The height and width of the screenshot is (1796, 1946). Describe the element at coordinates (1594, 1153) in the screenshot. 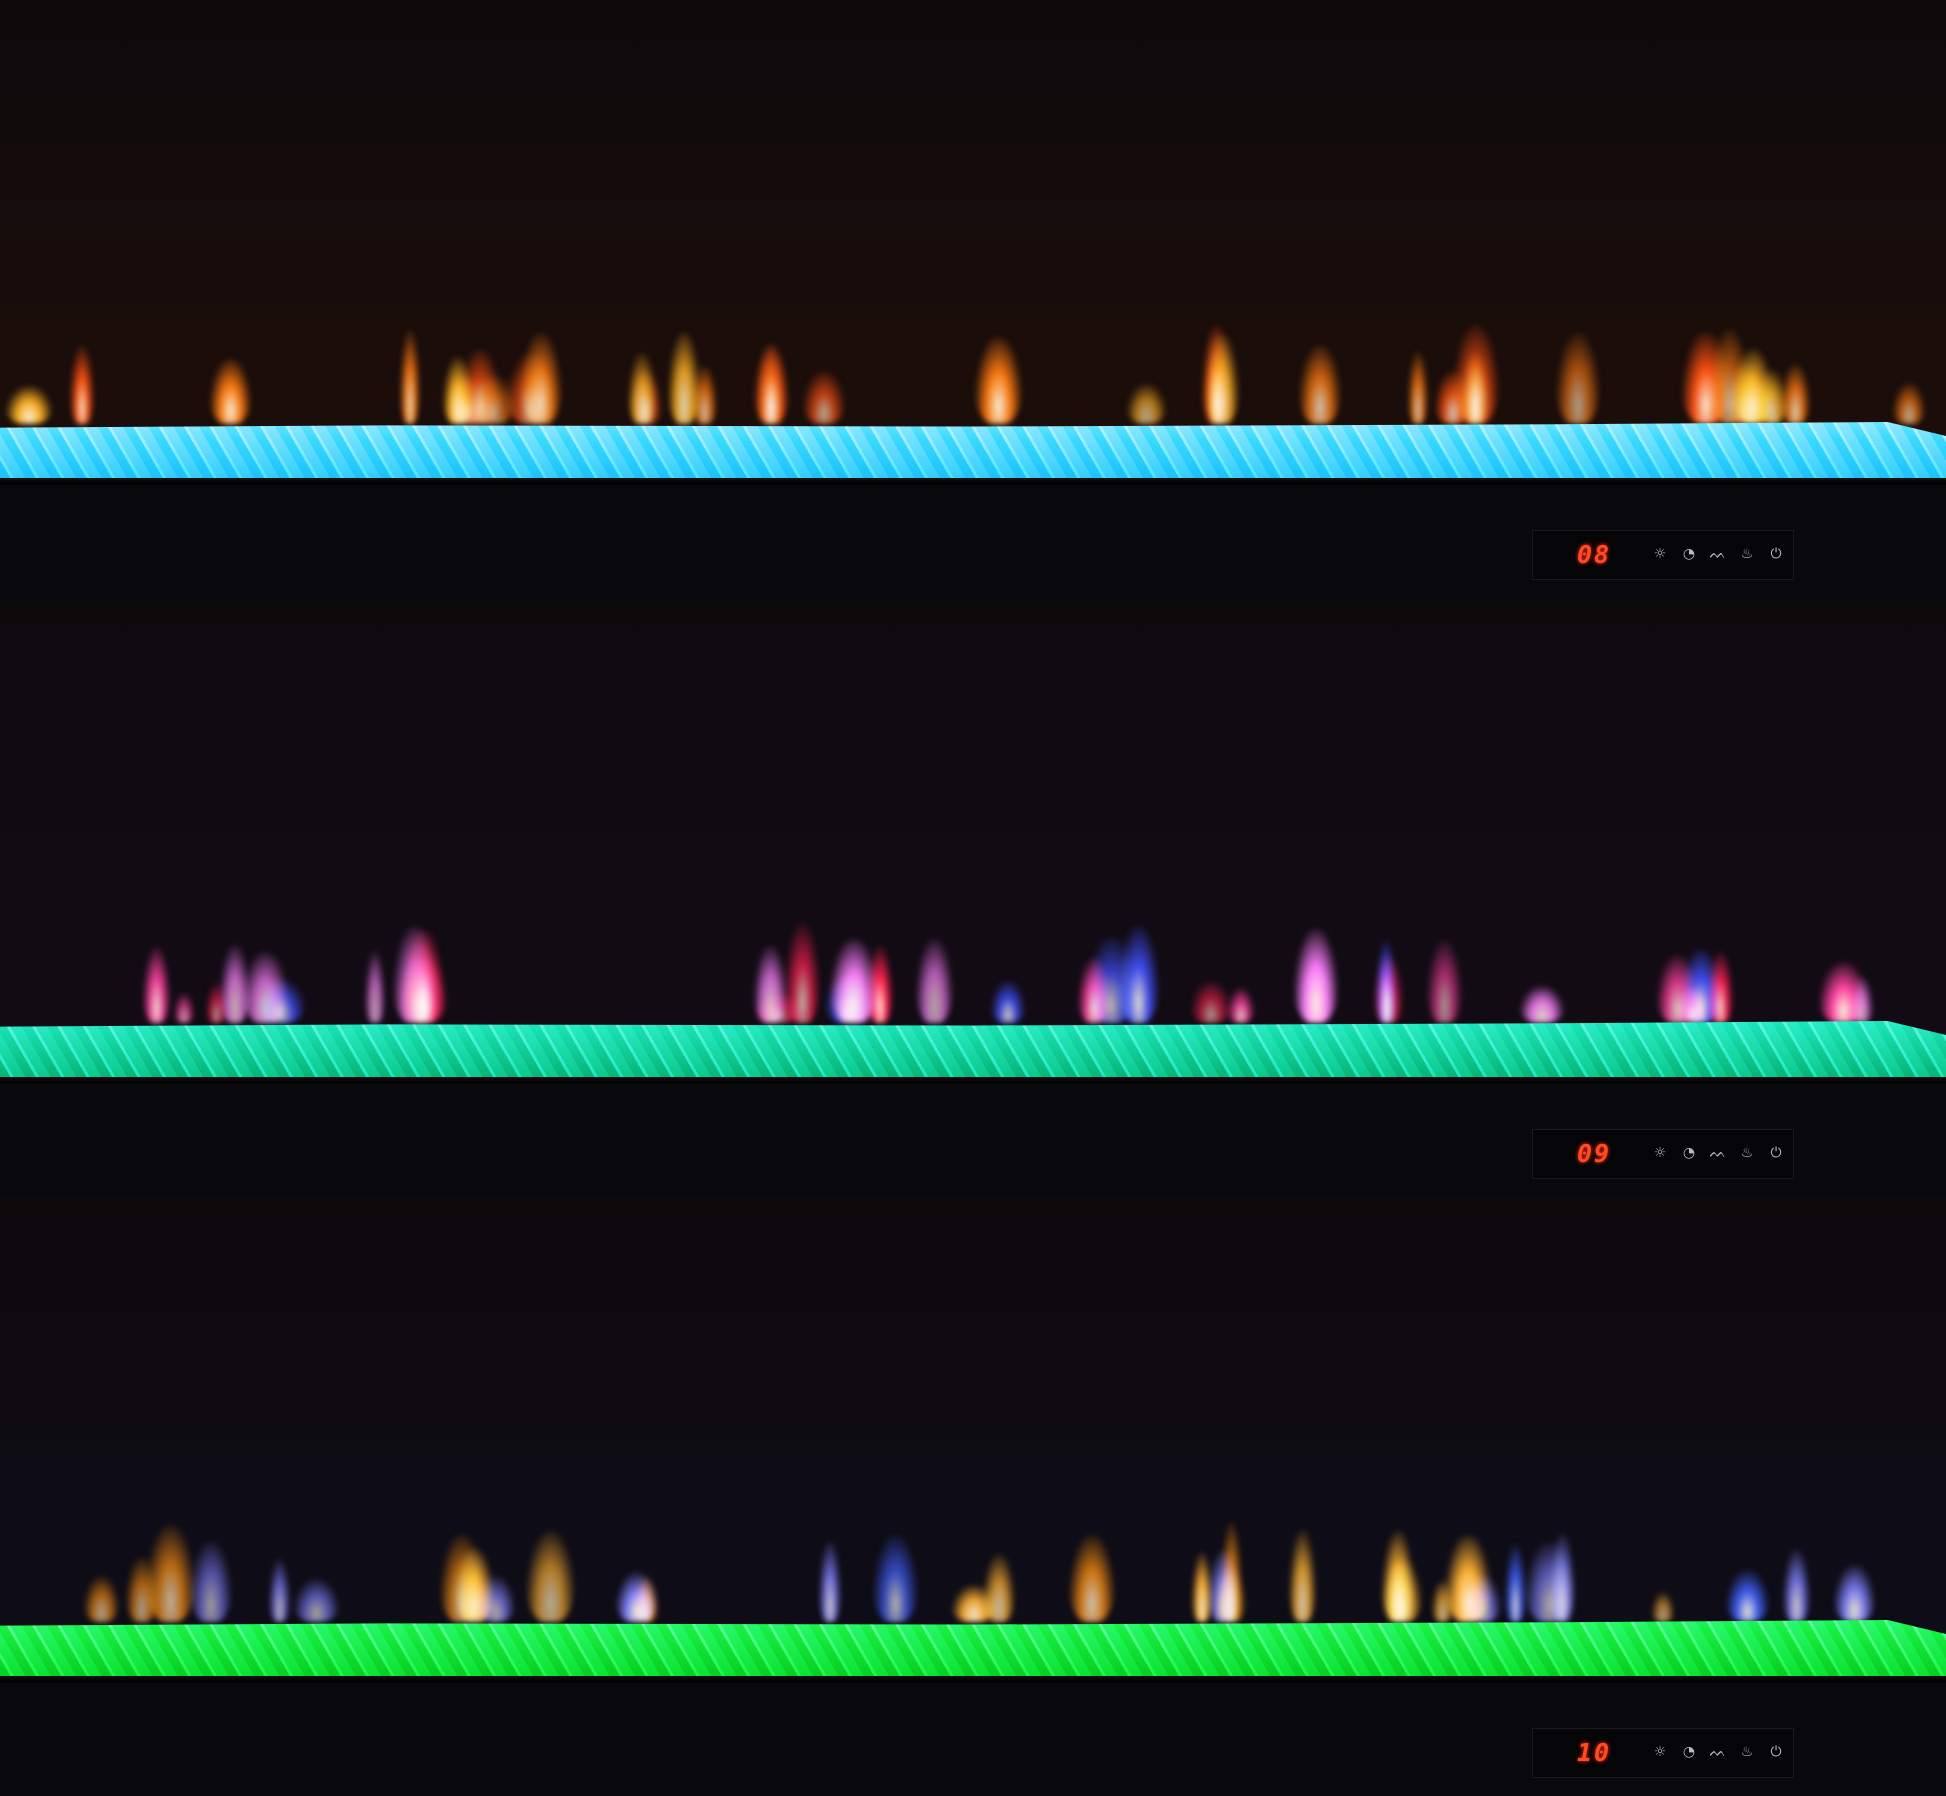

I see `led-display: 09` at that location.